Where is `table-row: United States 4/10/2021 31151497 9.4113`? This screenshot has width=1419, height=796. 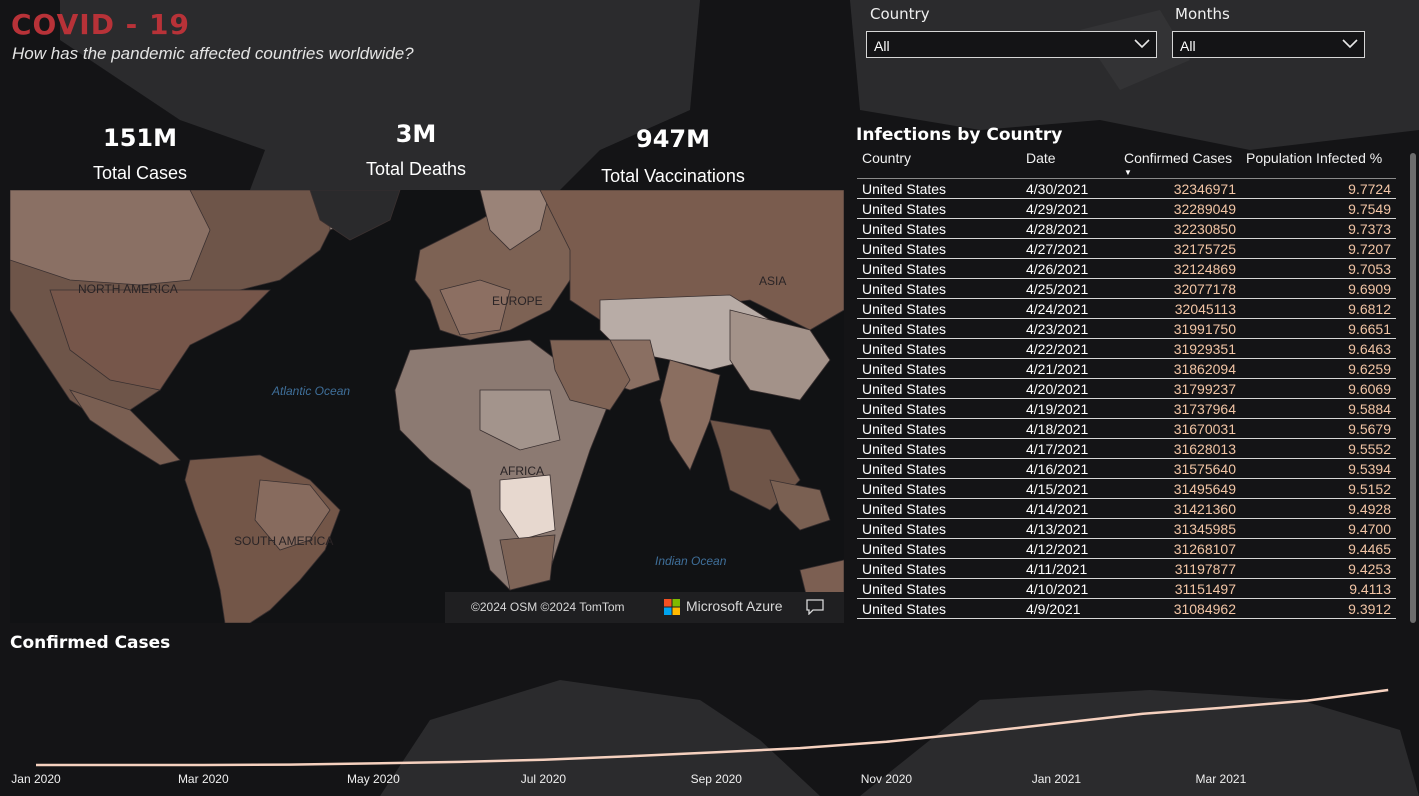 table-row: United States 4/10/2021 31151497 9.4113 is located at coordinates (1126, 588).